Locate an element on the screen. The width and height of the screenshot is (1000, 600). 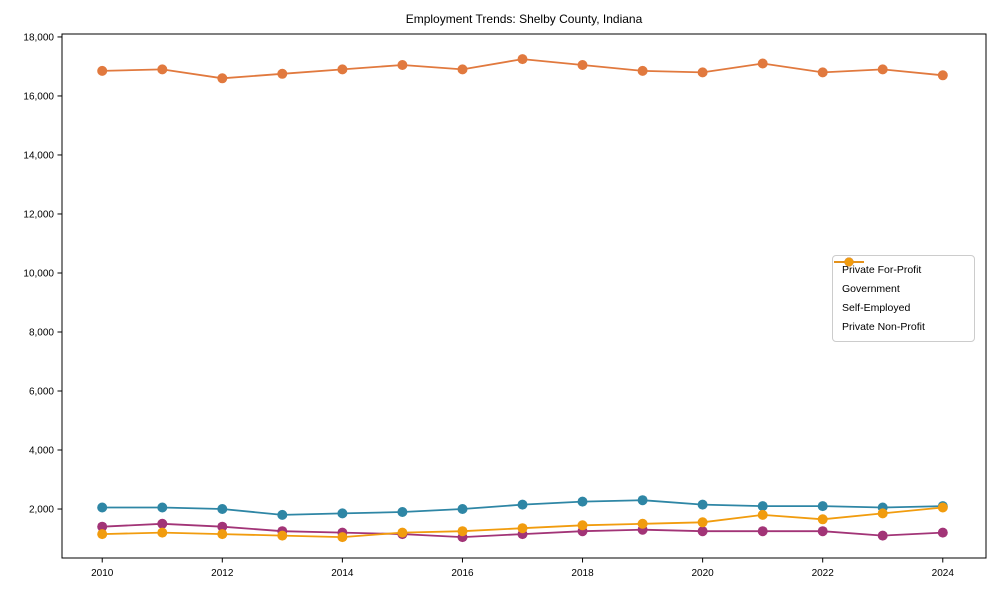
y-tick-label: 14,000 is located at coordinates (38, 155).